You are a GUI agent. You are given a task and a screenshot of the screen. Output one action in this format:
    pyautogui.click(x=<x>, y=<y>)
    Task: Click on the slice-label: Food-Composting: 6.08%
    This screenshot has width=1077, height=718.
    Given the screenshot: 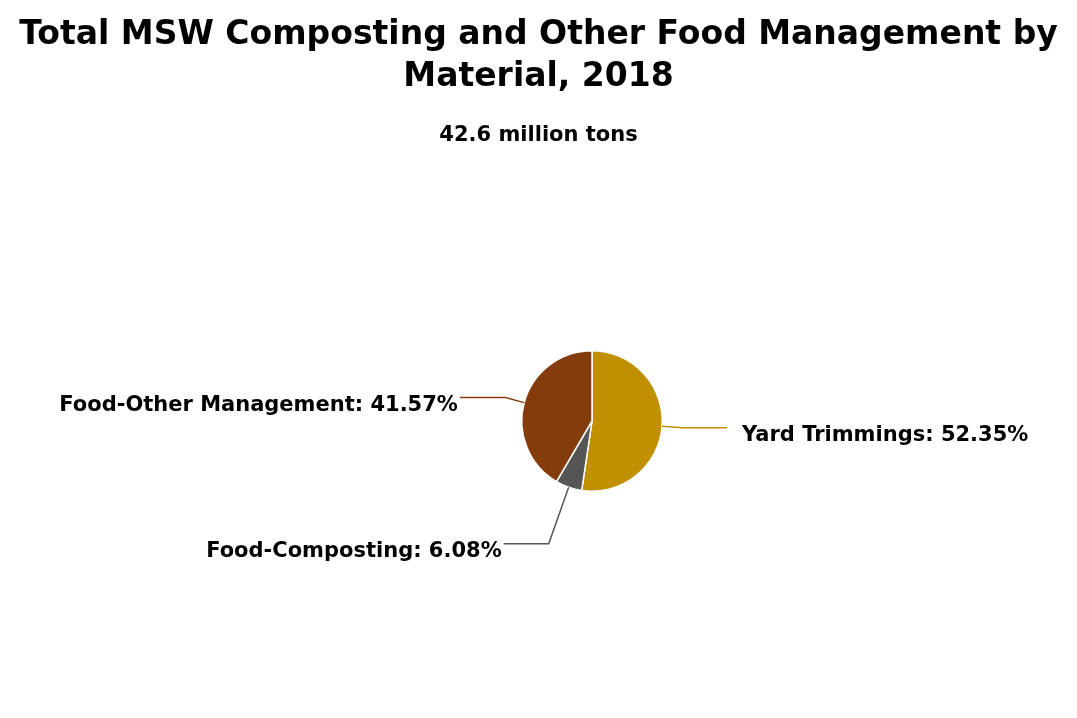 What is the action you would take?
    pyautogui.click(x=354, y=550)
    